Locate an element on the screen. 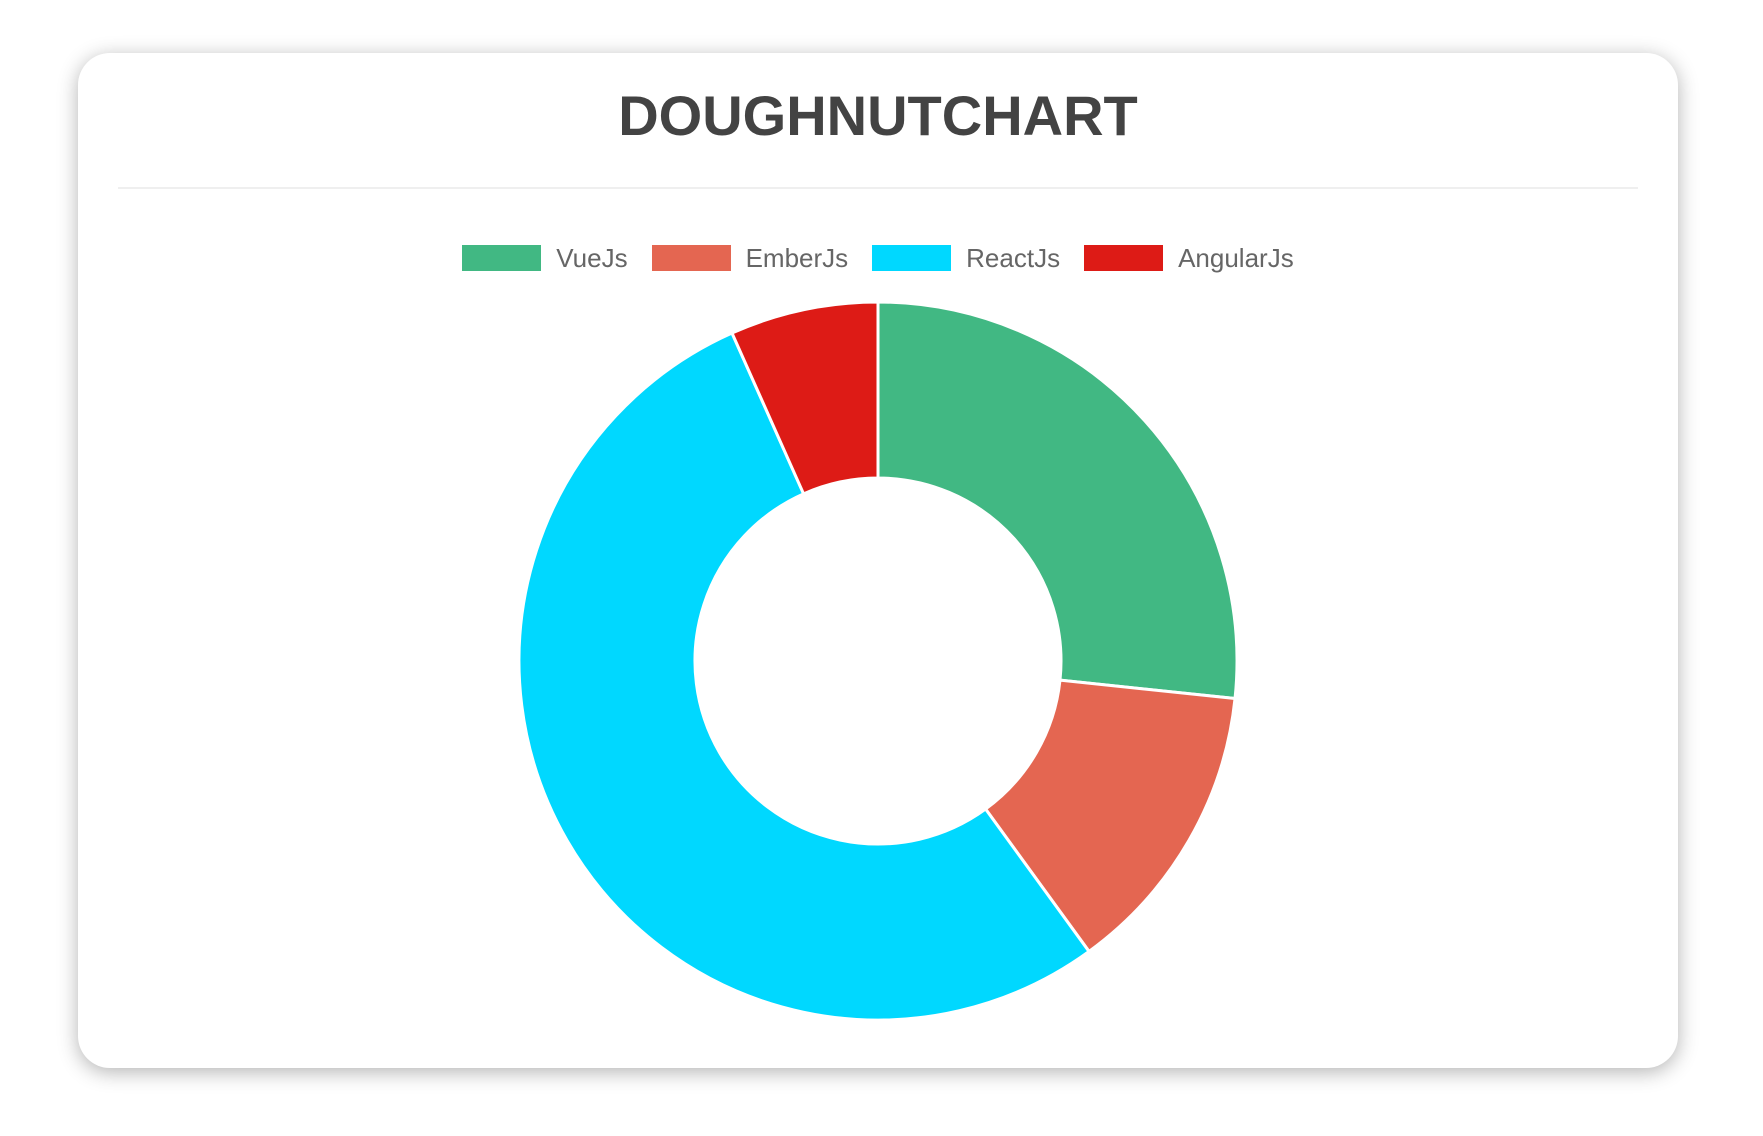  doughnut-segment-angularjs is located at coordinates (805, 398).